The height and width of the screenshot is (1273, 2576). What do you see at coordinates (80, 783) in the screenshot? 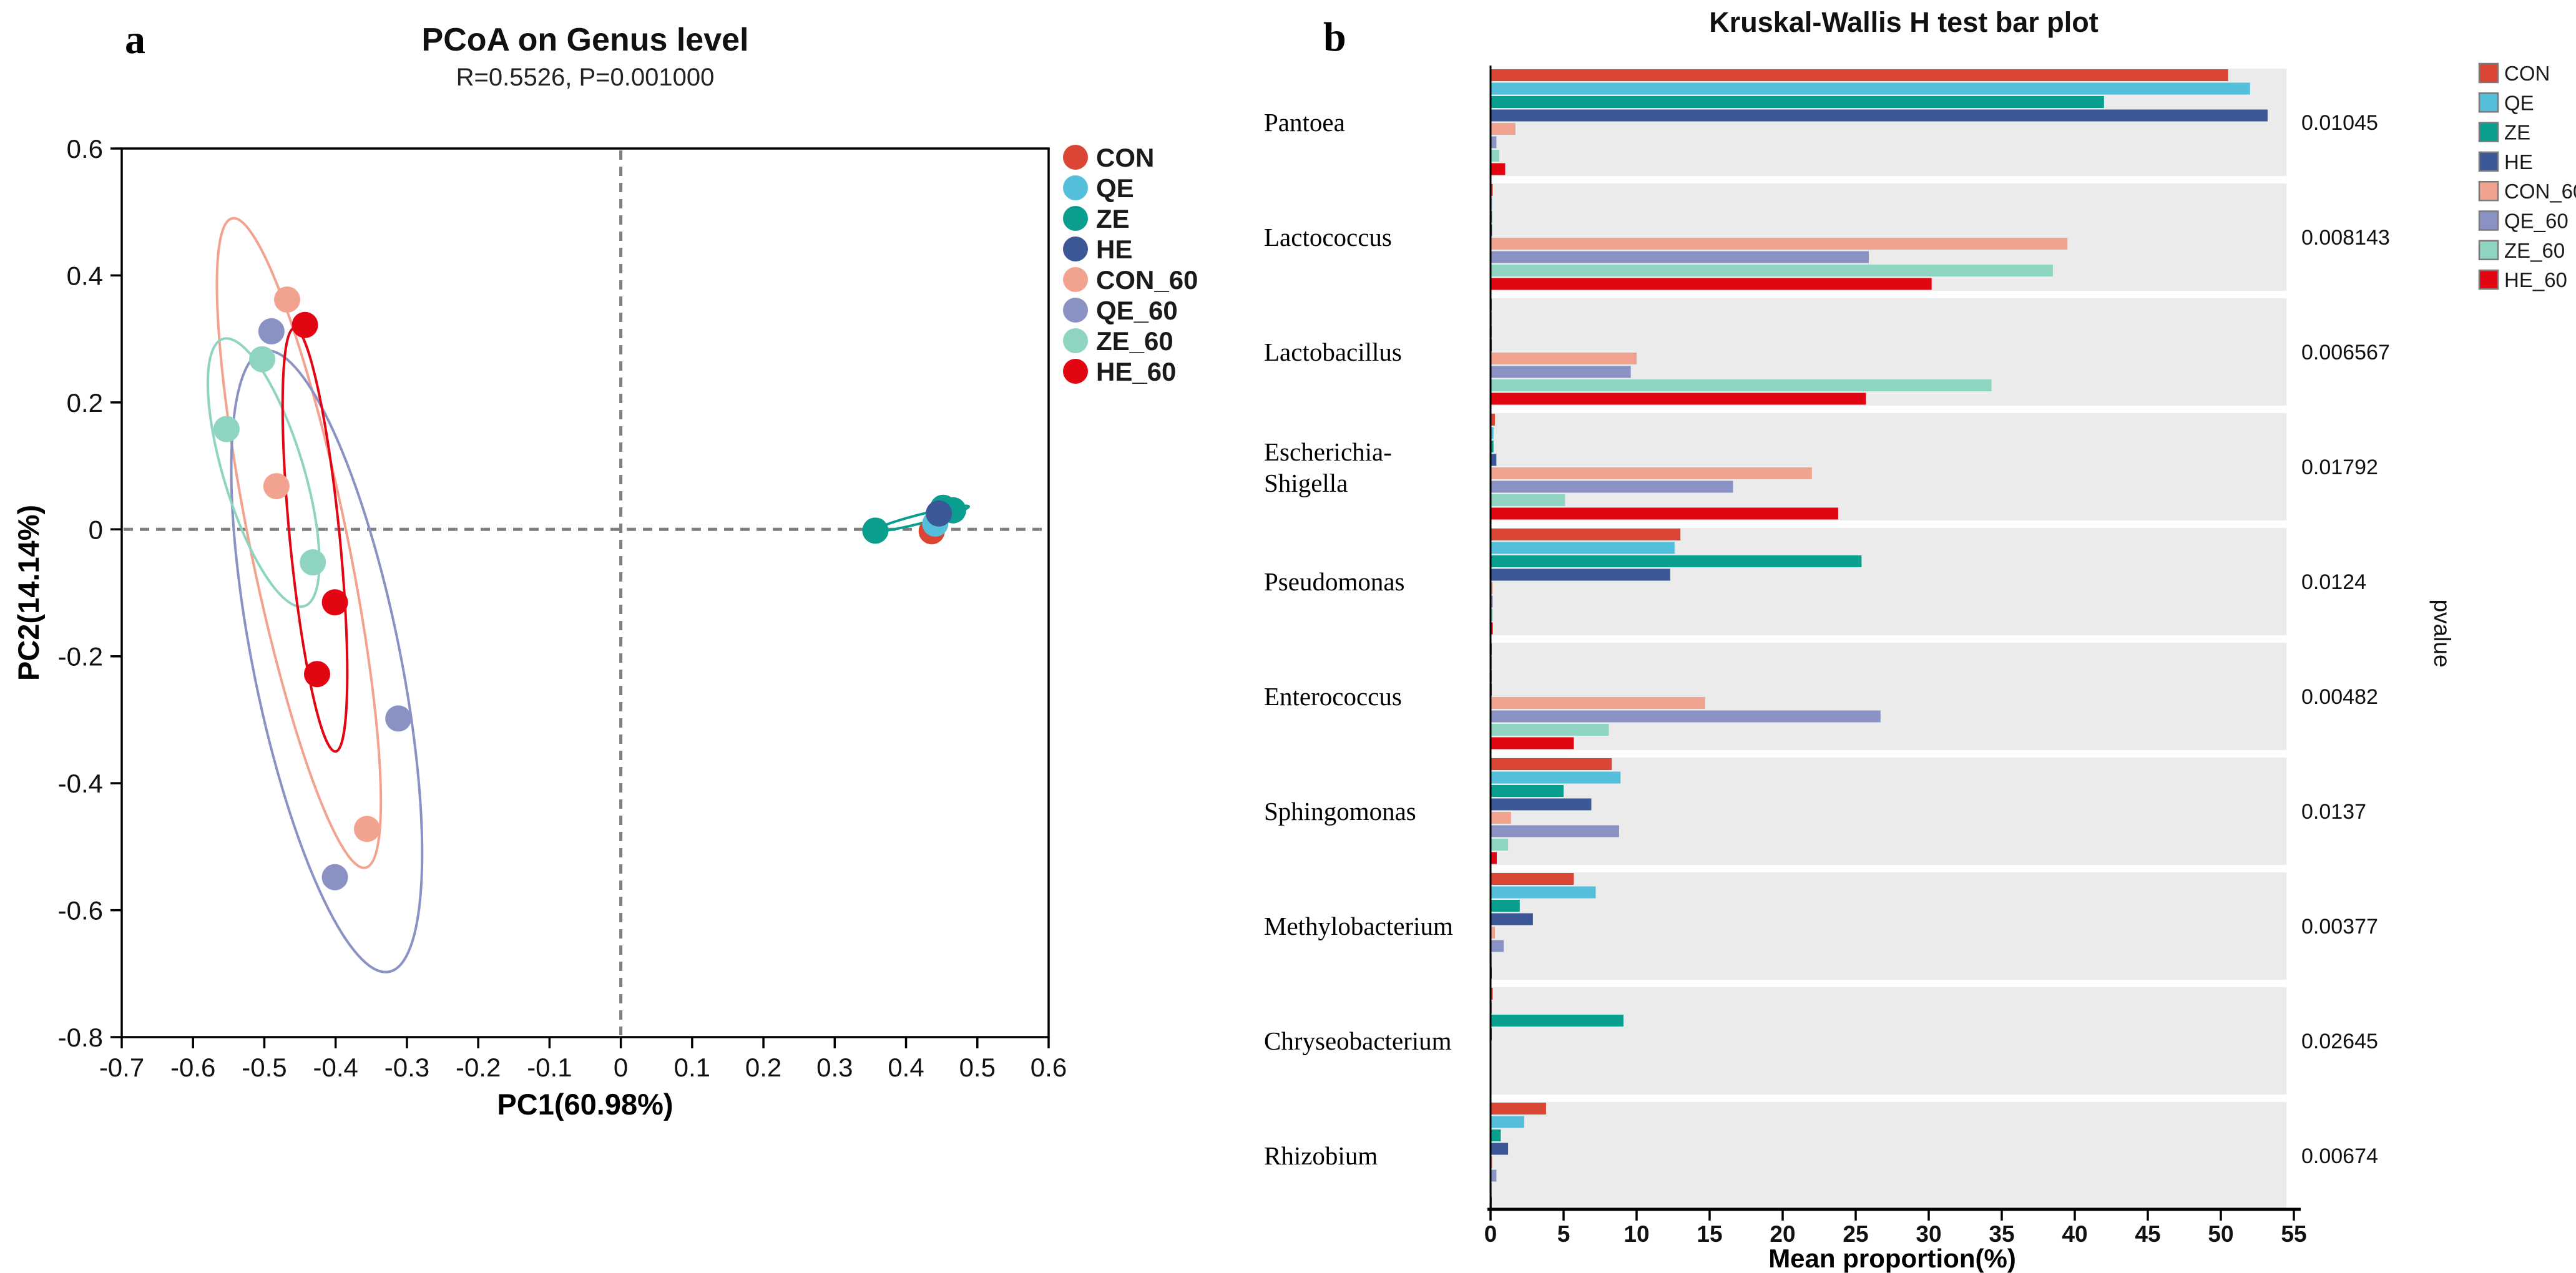
I see `y-tick-label: -0.4` at bounding box center [80, 783].